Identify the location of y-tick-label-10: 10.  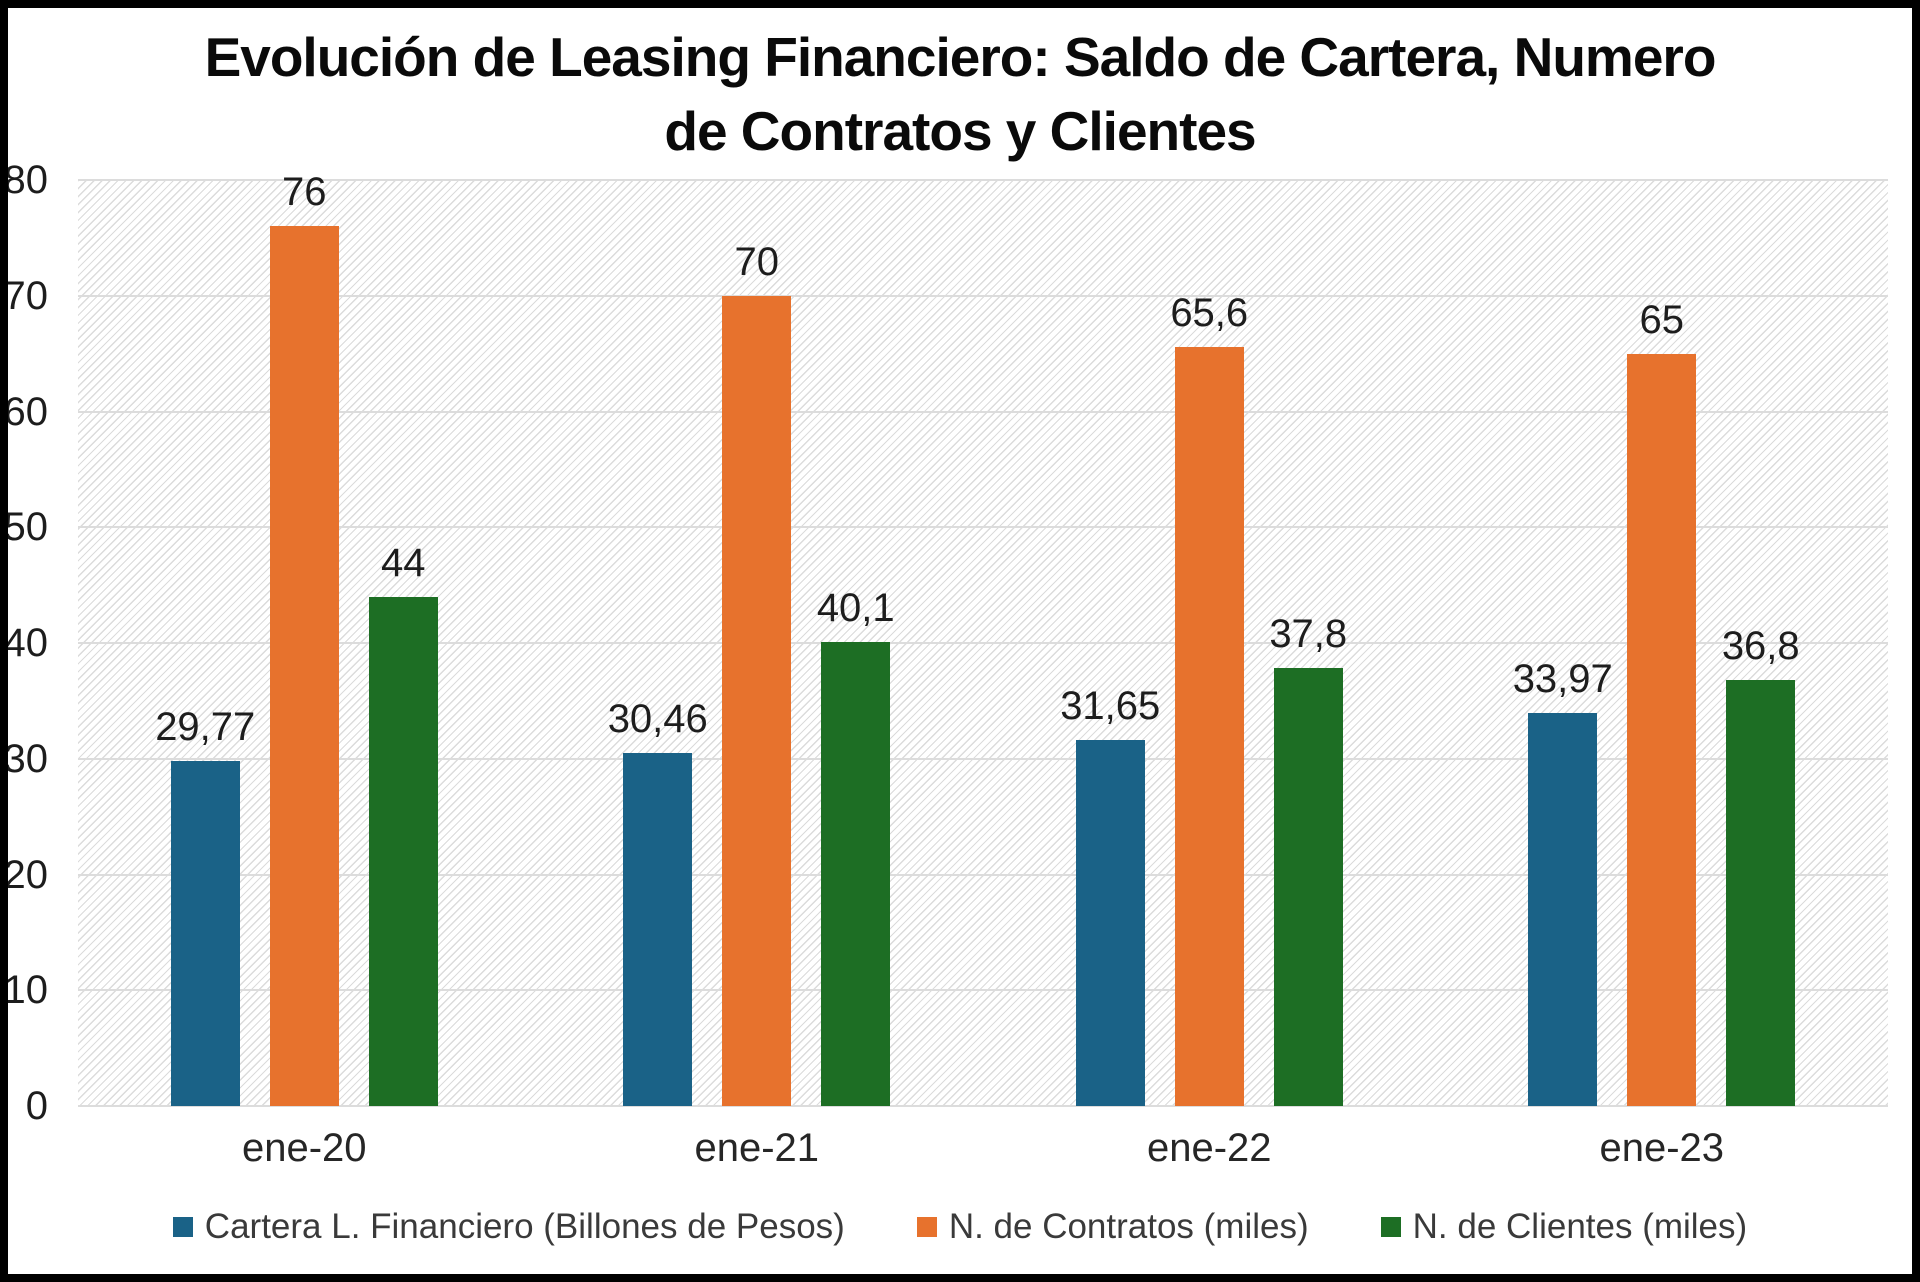
(26, 990).